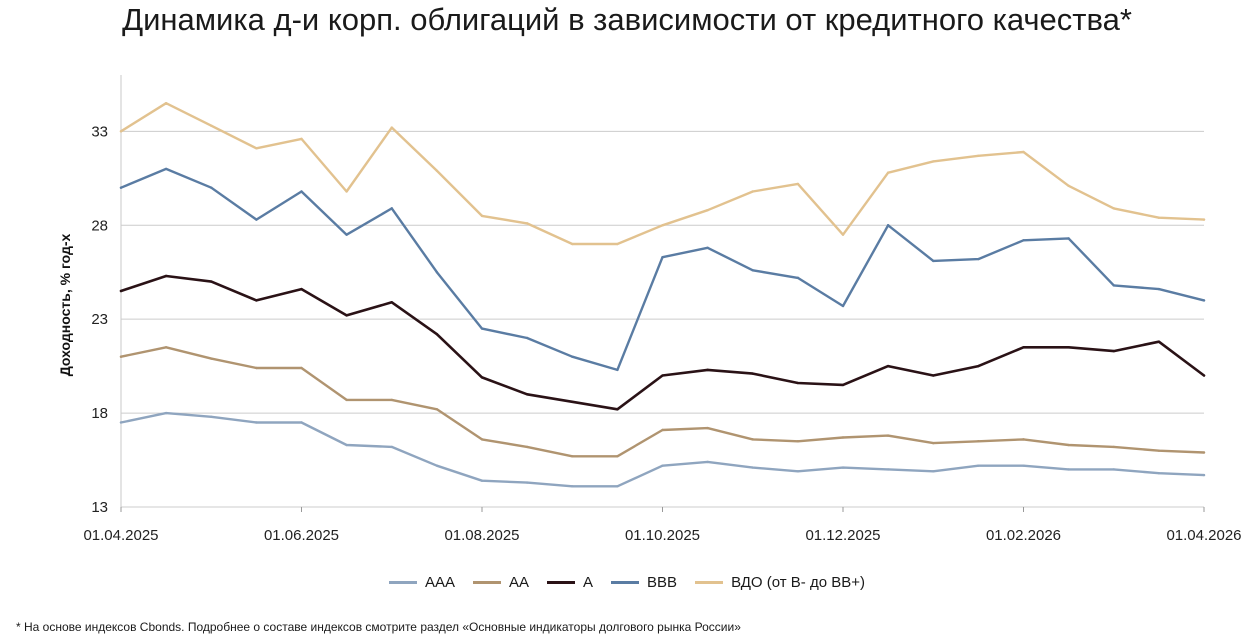 The height and width of the screenshot is (639, 1254). Describe the element at coordinates (99, 413) in the screenshot. I see `y-tick-label: 18` at that location.